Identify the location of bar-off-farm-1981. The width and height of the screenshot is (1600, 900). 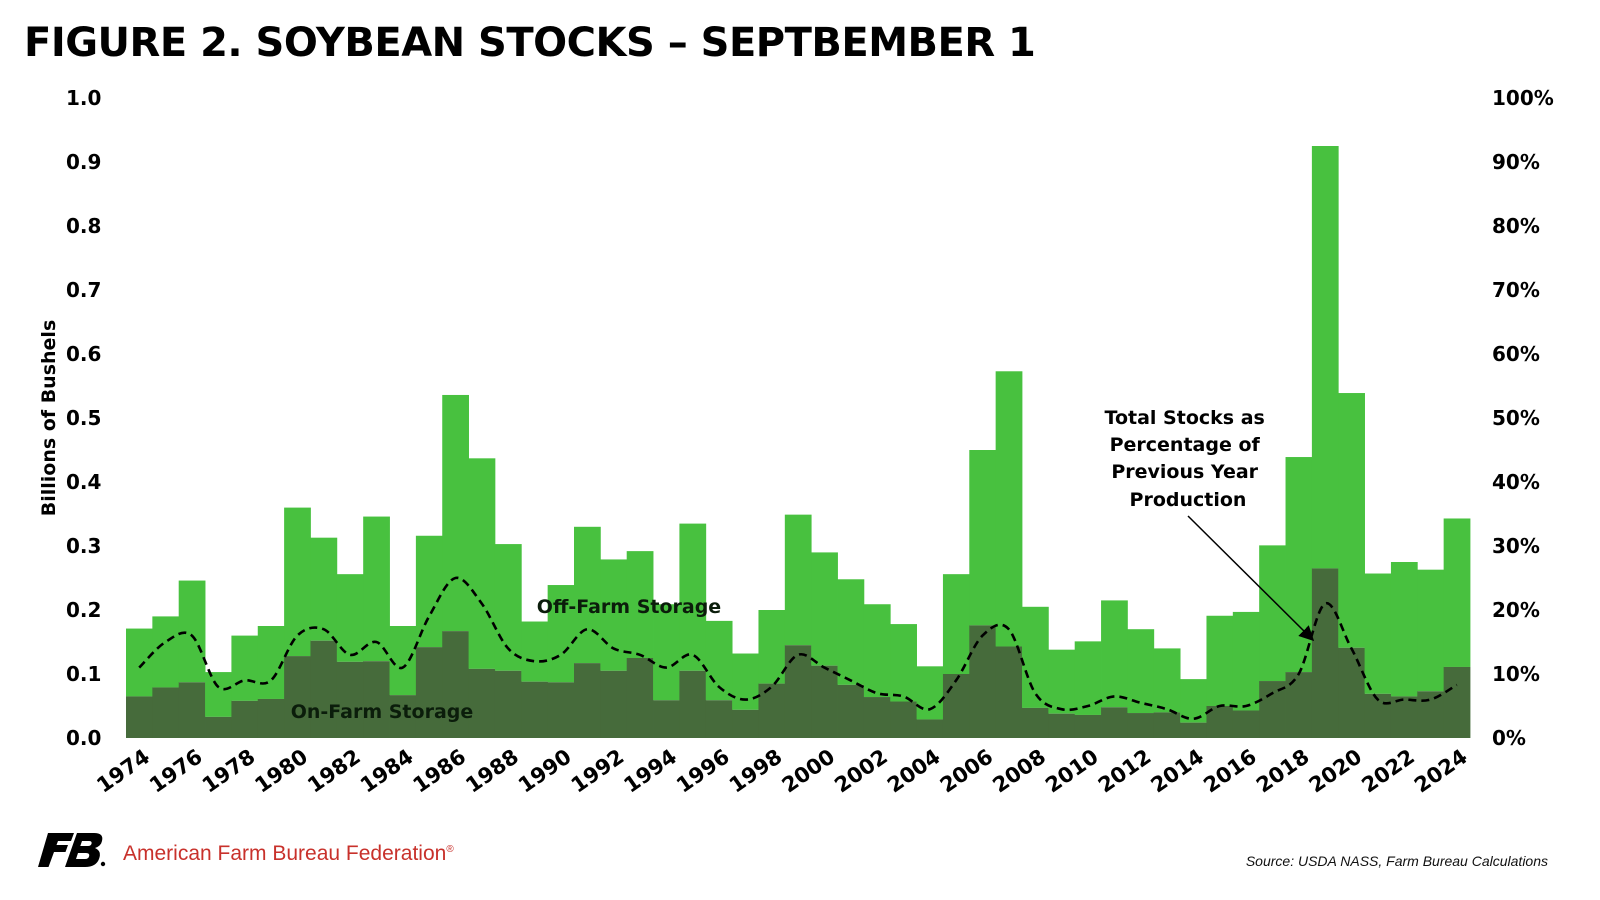
(324, 589).